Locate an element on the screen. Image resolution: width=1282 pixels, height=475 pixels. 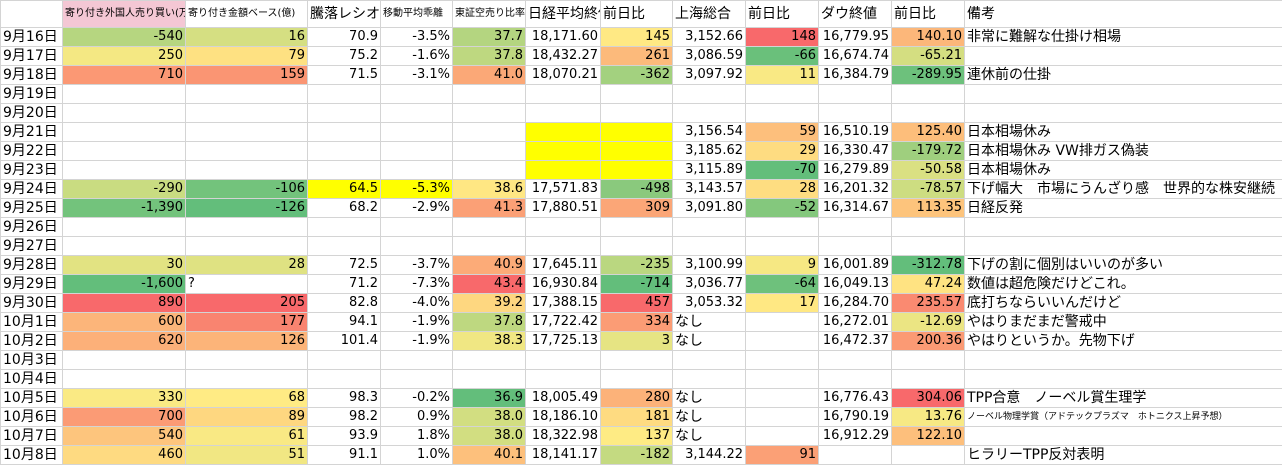
date-cell: 9月29日 is located at coordinates (31, 284).